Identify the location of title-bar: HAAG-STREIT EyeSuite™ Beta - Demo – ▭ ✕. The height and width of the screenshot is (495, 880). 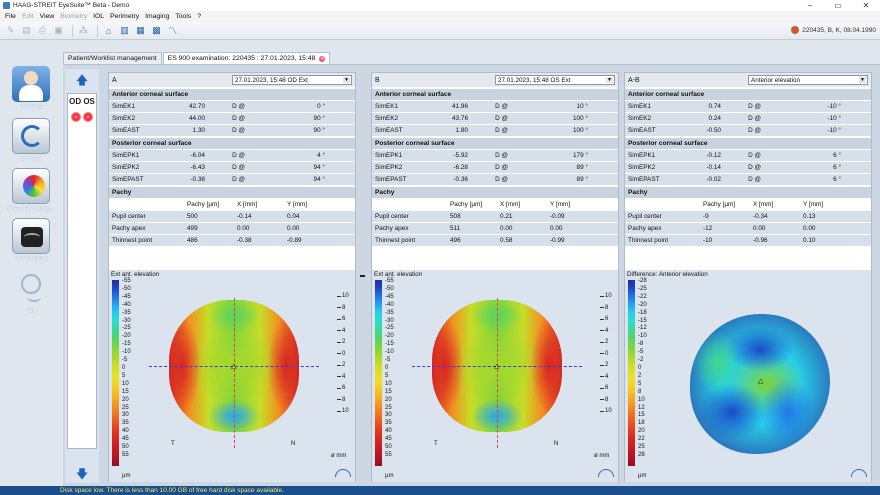
(440, 5).